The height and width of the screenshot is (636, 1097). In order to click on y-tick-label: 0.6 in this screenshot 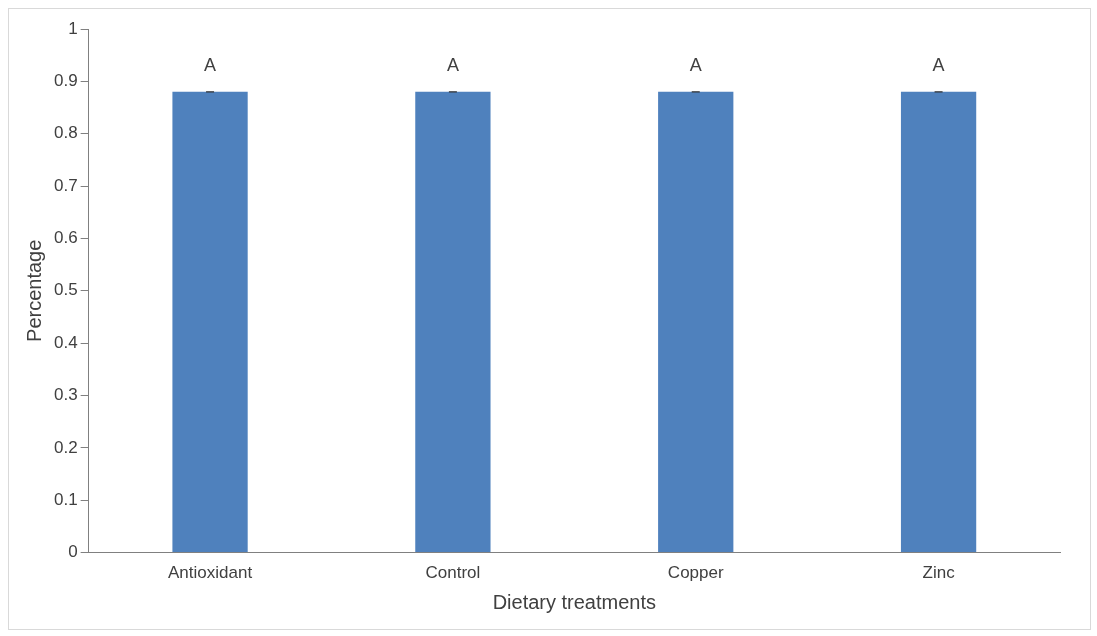, I will do `click(65, 238)`.